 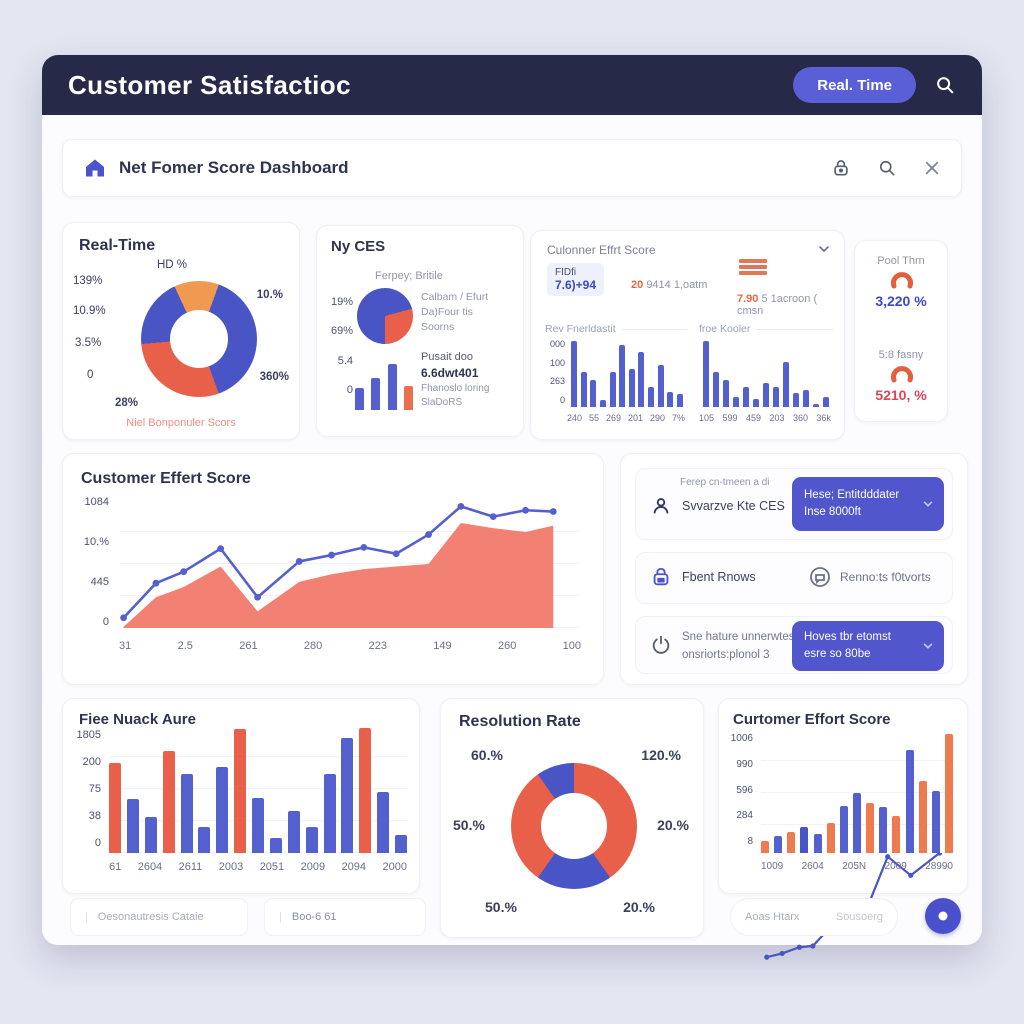 I want to click on axis-label: 596, so click(x=744, y=790).